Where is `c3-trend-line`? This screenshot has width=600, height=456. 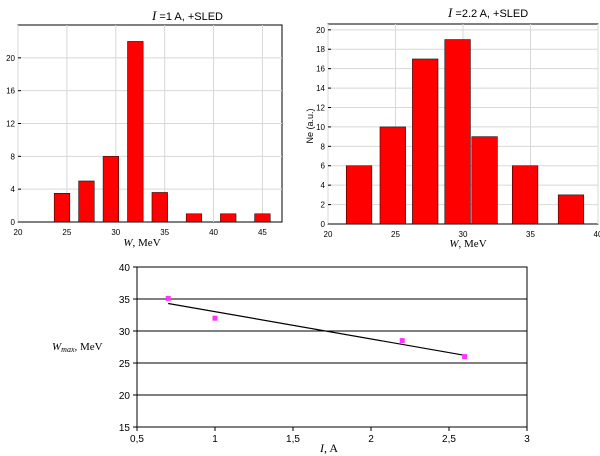
c3-trend-line is located at coordinates (316, 329).